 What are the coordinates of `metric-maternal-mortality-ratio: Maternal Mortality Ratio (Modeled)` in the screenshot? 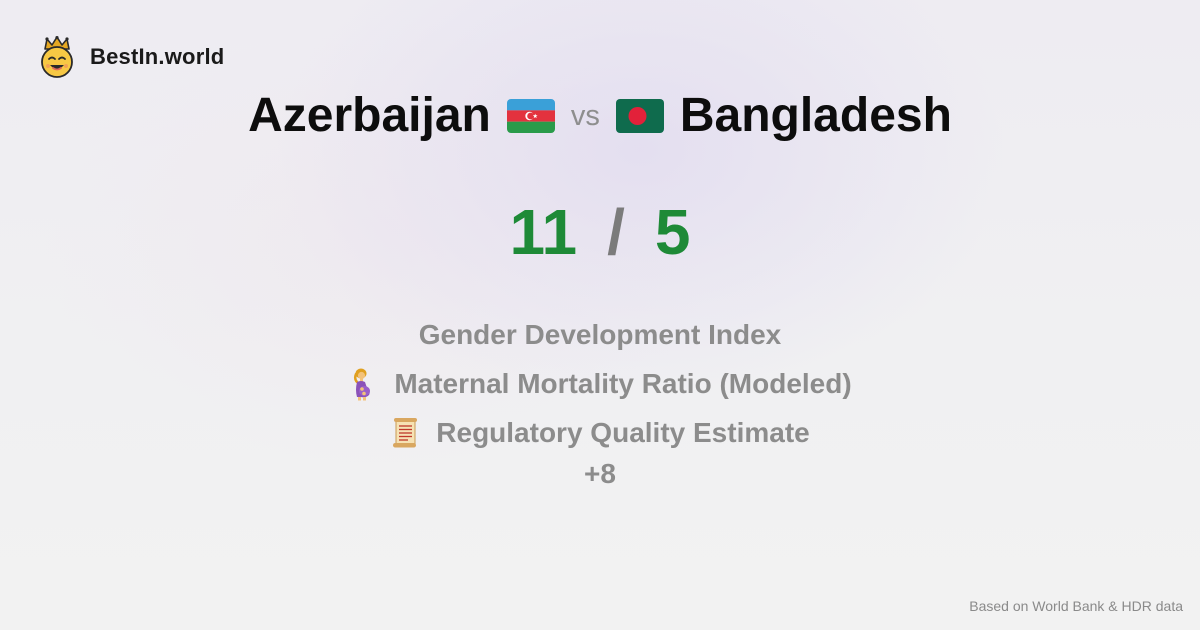 It's located at (600, 383).